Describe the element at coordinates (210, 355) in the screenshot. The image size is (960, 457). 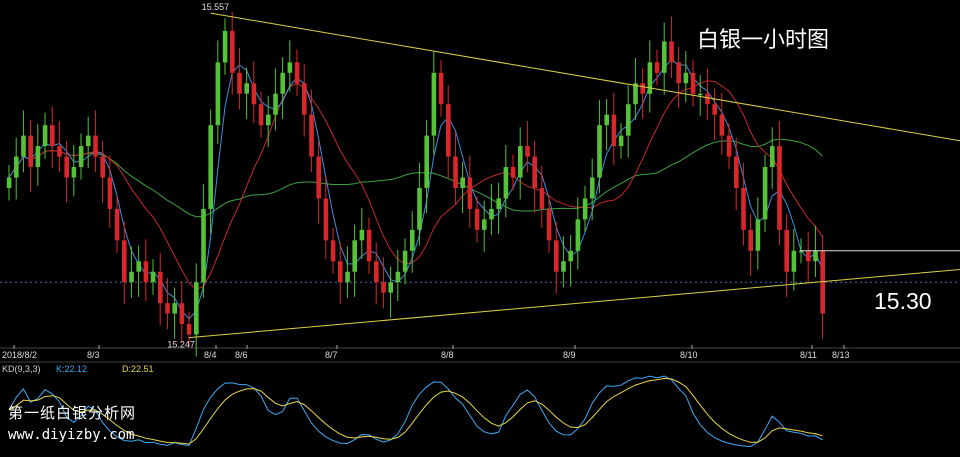
I see `x-tick-label: 8/4` at that location.